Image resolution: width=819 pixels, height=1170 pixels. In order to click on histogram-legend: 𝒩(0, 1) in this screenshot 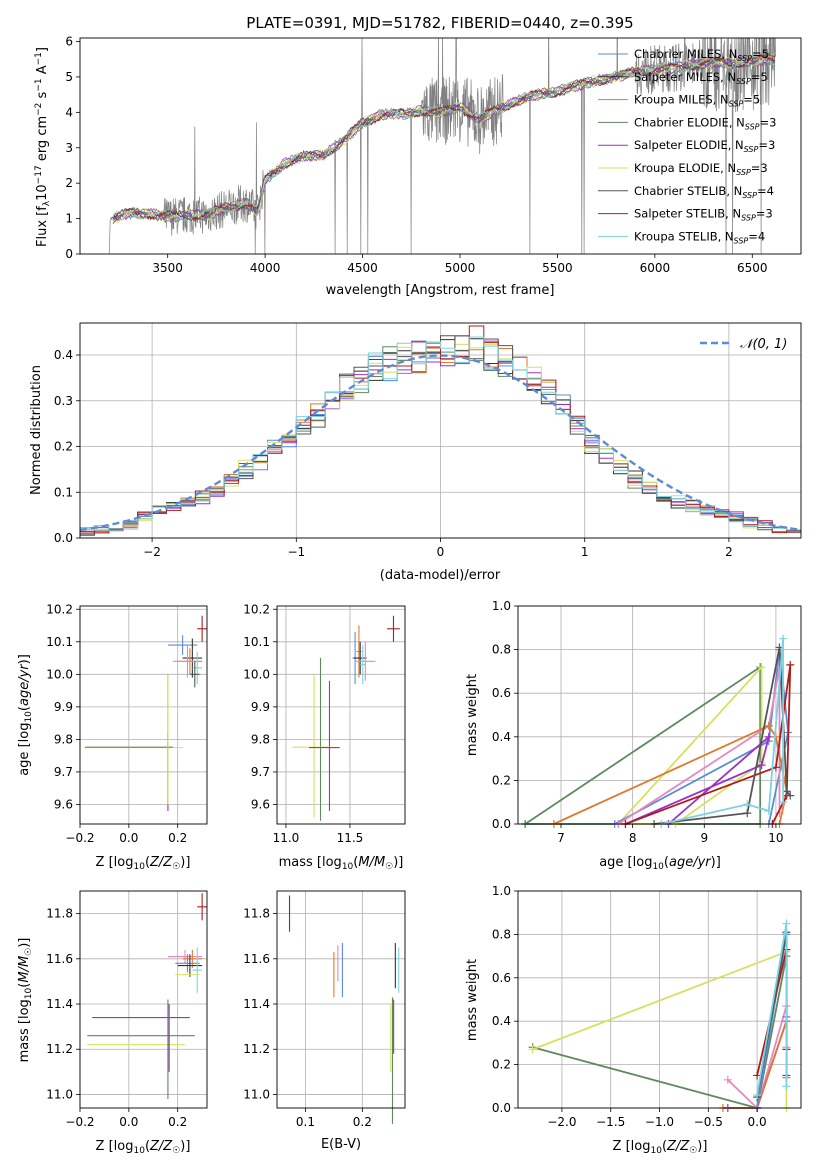, I will do `click(743, 344)`.